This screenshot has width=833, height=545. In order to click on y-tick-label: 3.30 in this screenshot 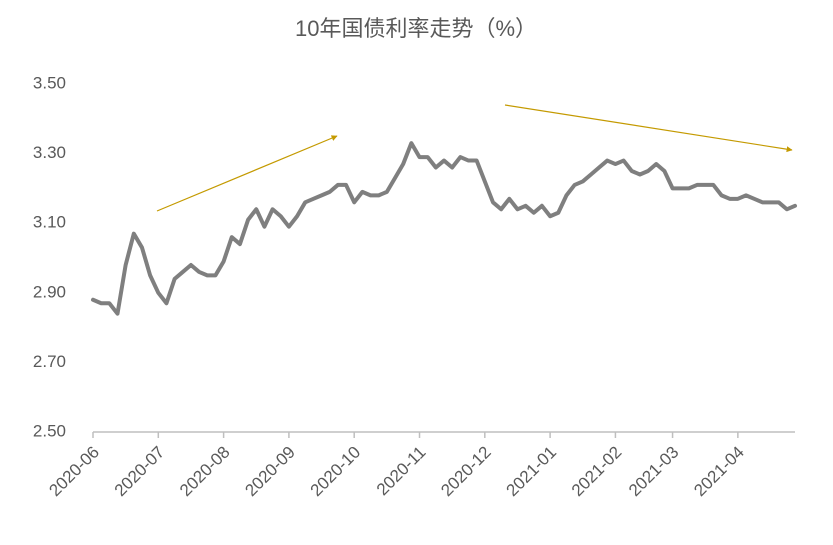, I will do `click(49, 152)`.